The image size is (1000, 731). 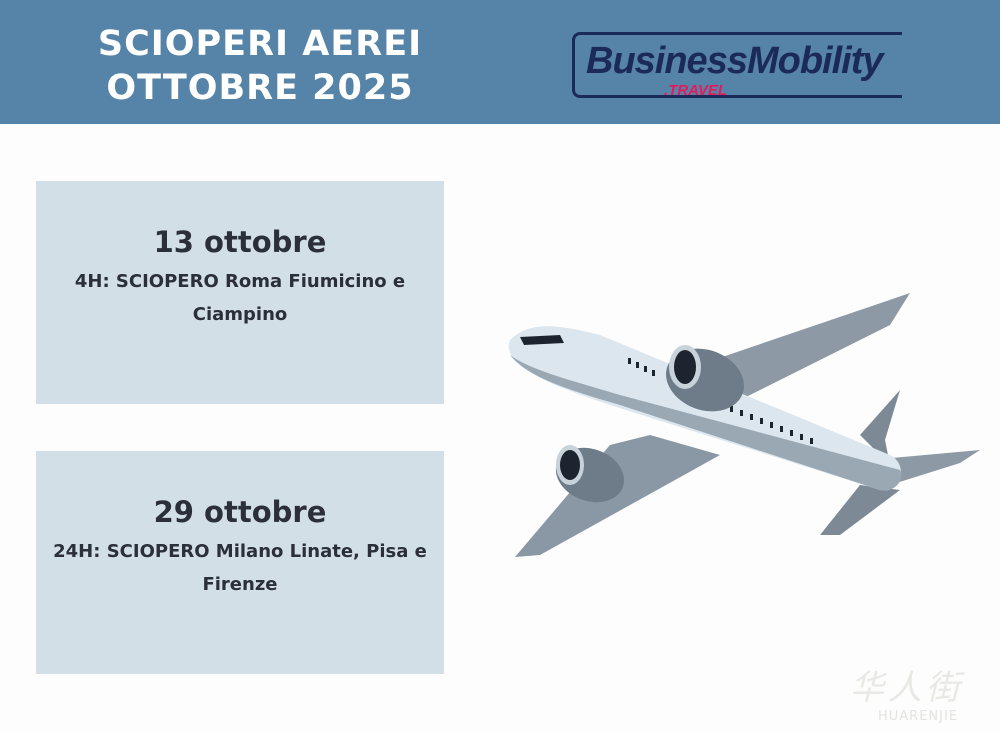 I want to click on tail-fin, so click(x=880, y=427).